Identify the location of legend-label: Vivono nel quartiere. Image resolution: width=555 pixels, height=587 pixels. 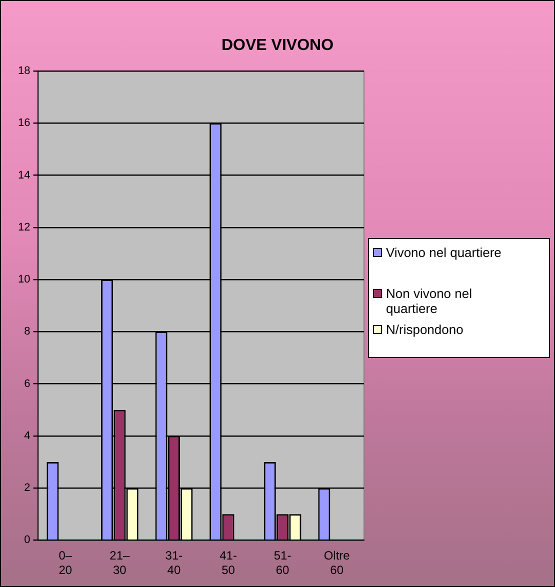
(444, 252).